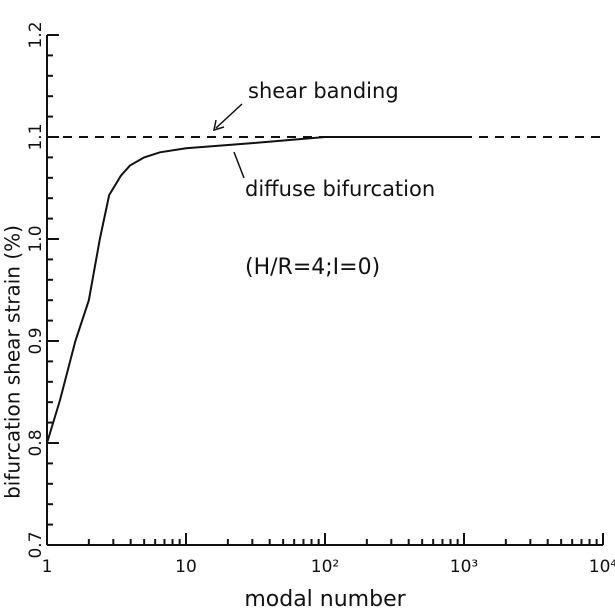  Describe the element at coordinates (36, 340) in the screenshot. I see `y-tick-label: 0.9` at that location.